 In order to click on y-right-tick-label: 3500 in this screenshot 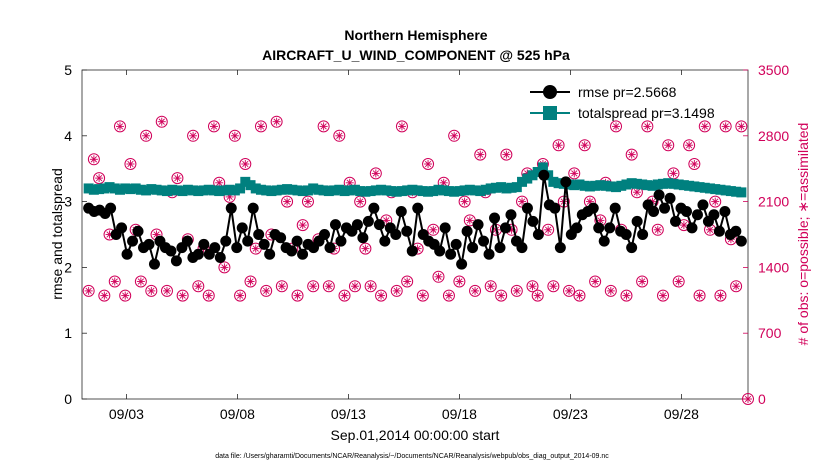, I will do `click(773, 70)`.